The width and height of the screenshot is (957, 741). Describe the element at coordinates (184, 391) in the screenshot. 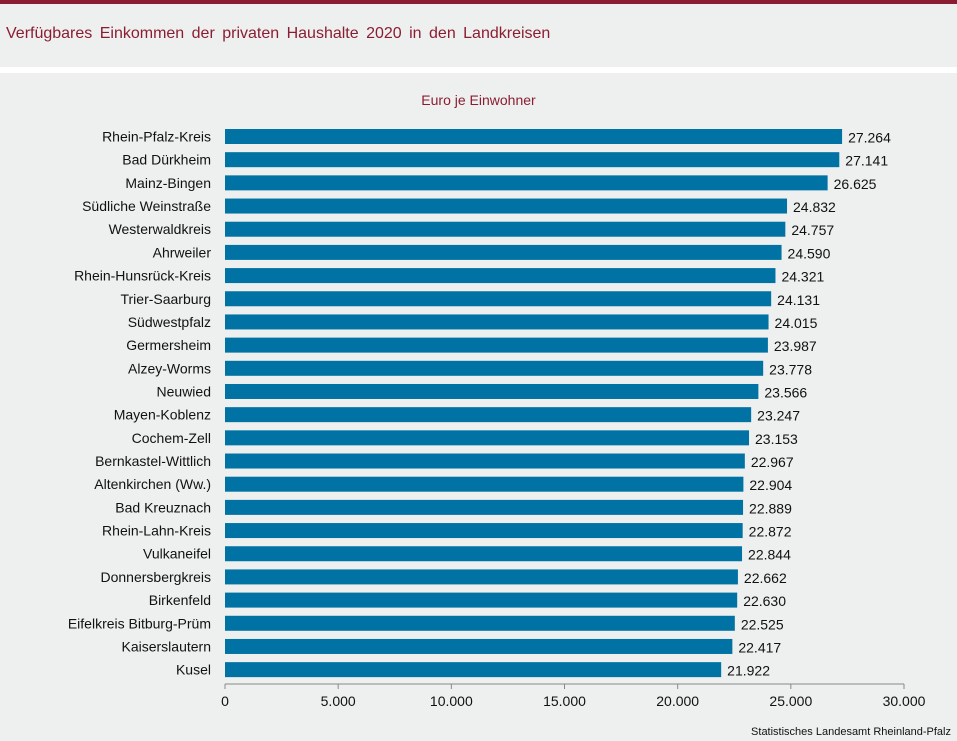

I see `category-label: Neuwied` at that location.